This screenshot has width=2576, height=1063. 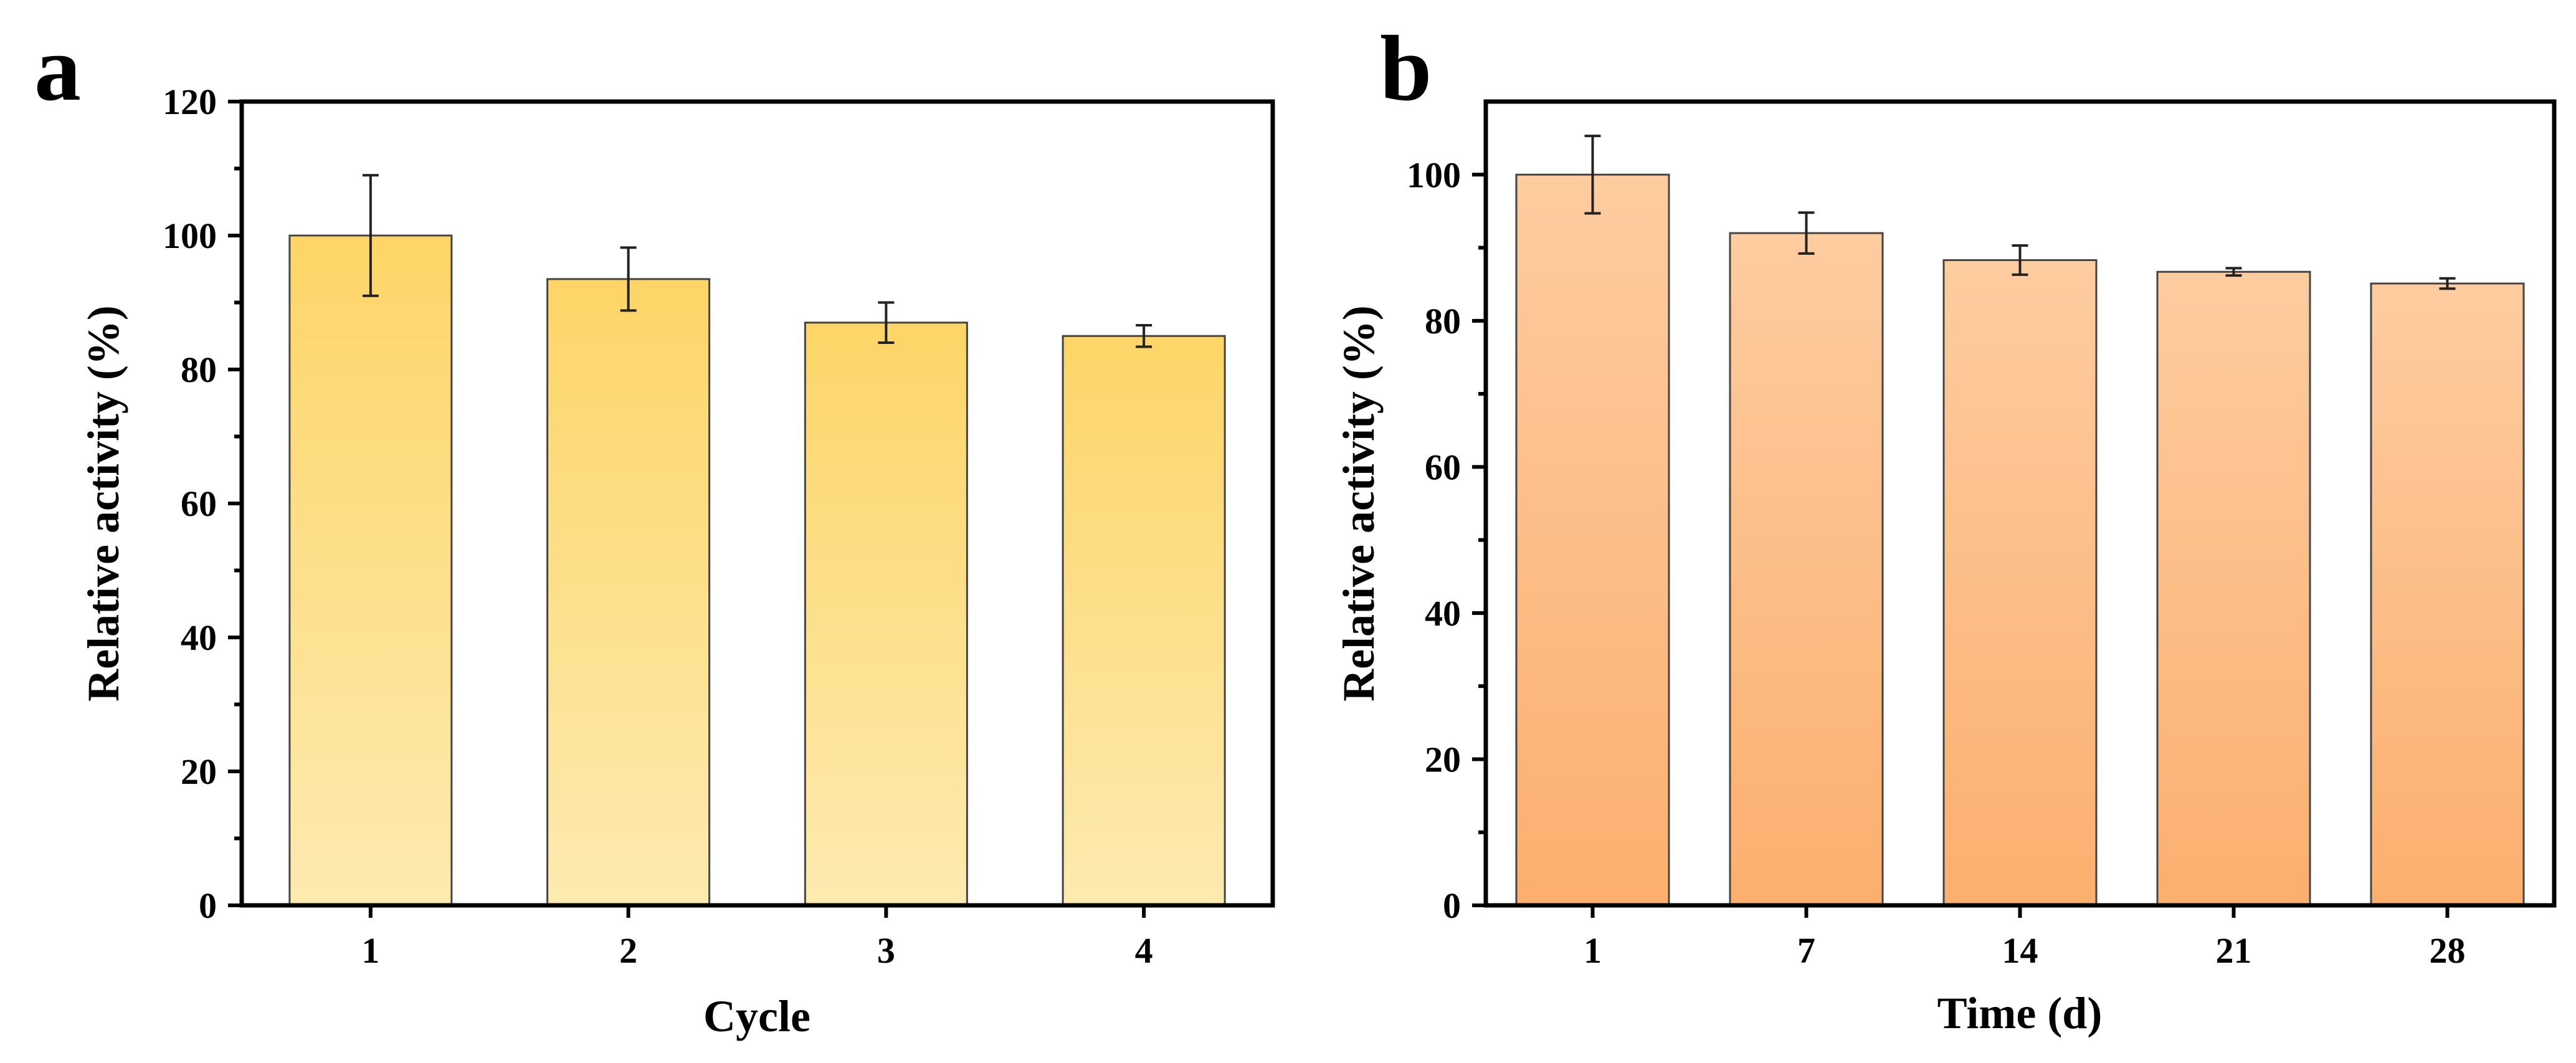 What do you see at coordinates (57, 68) in the screenshot?
I see `panel-letter-a: a` at bounding box center [57, 68].